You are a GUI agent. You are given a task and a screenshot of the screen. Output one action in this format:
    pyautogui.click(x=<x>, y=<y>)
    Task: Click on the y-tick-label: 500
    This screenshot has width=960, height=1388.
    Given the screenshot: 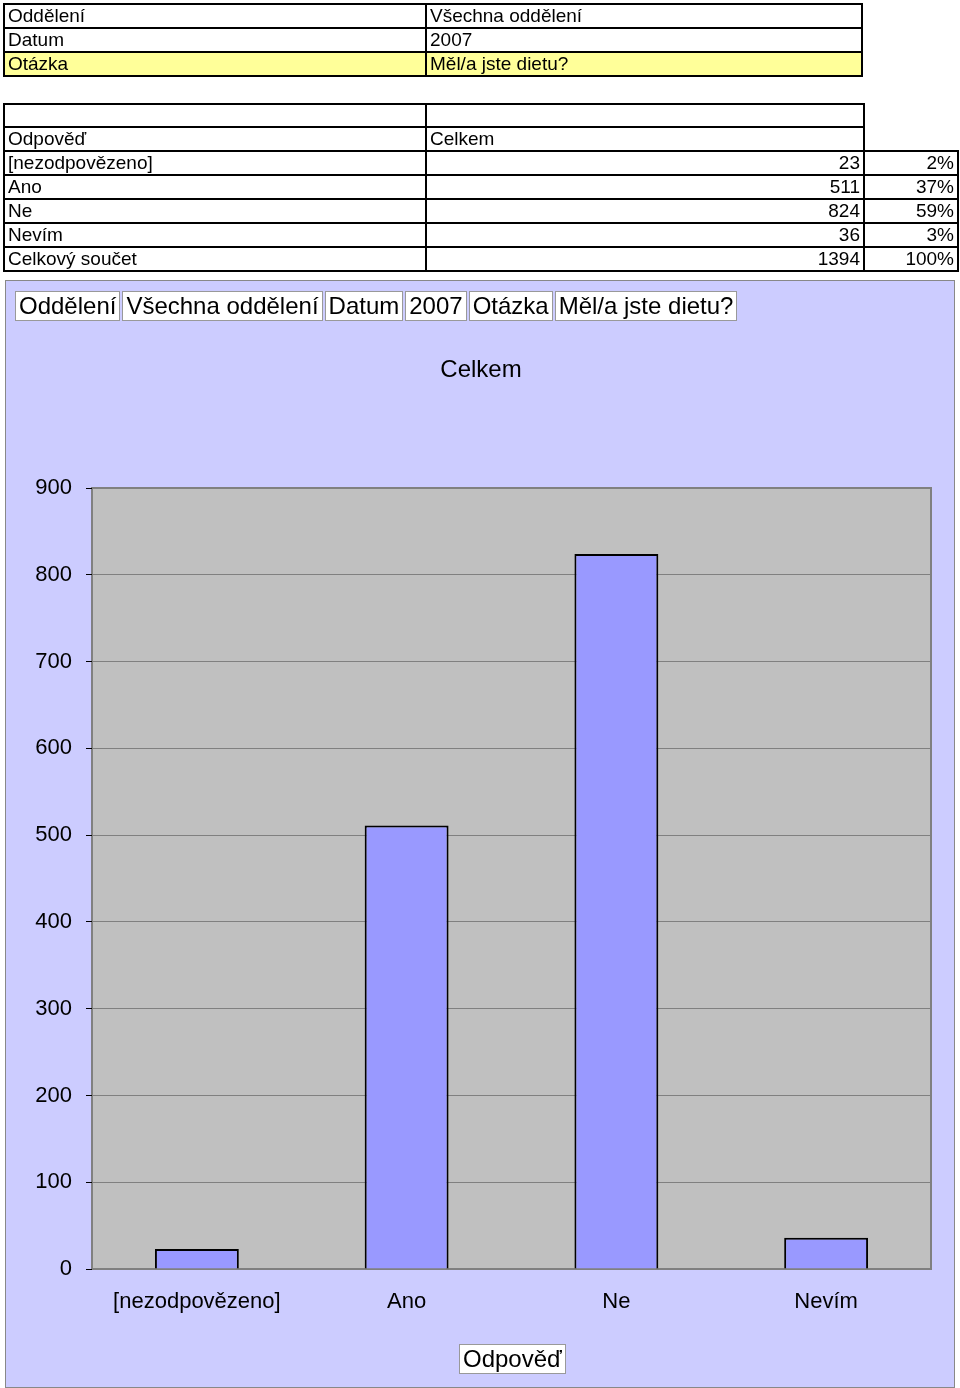 What is the action you would take?
    pyautogui.click(x=53, y=834)
    